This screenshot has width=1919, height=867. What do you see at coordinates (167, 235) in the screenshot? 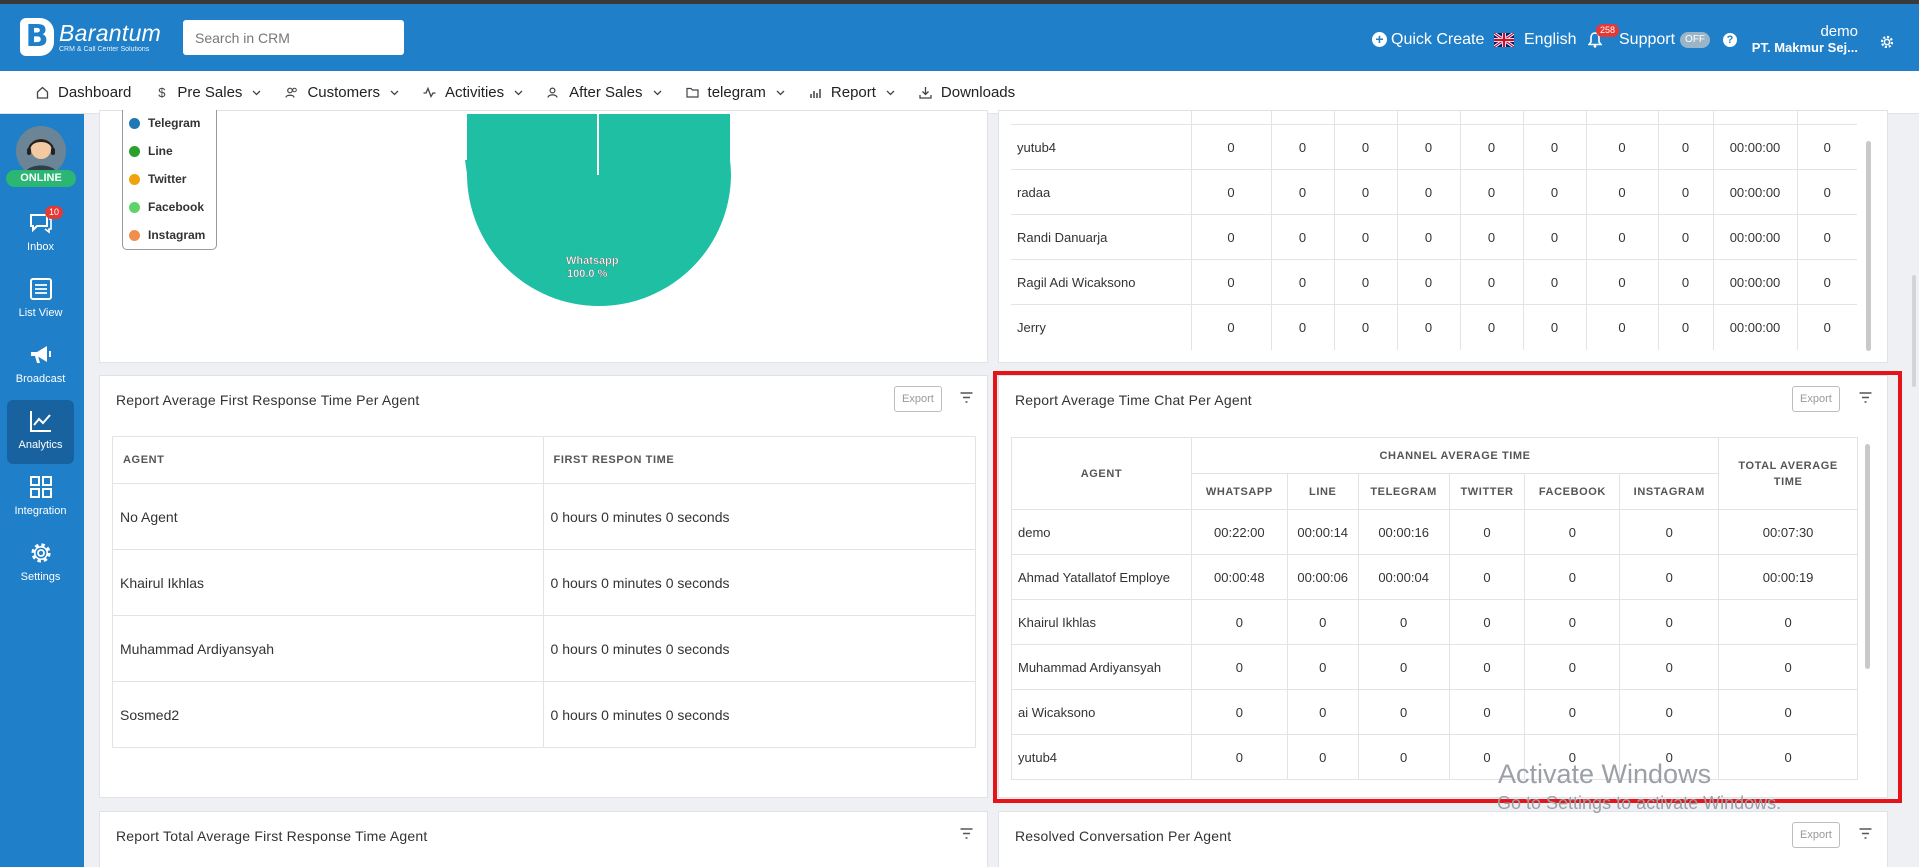
I see `legend-item-instagram: Instagram` at bounding box center [167, 235].